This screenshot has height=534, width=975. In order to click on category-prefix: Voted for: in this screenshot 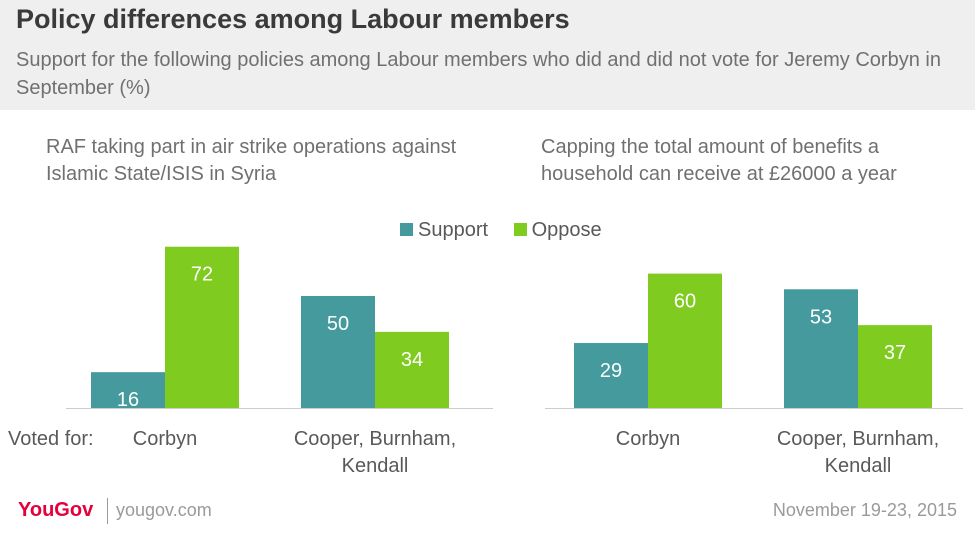, I will do `click(51, 439)`.